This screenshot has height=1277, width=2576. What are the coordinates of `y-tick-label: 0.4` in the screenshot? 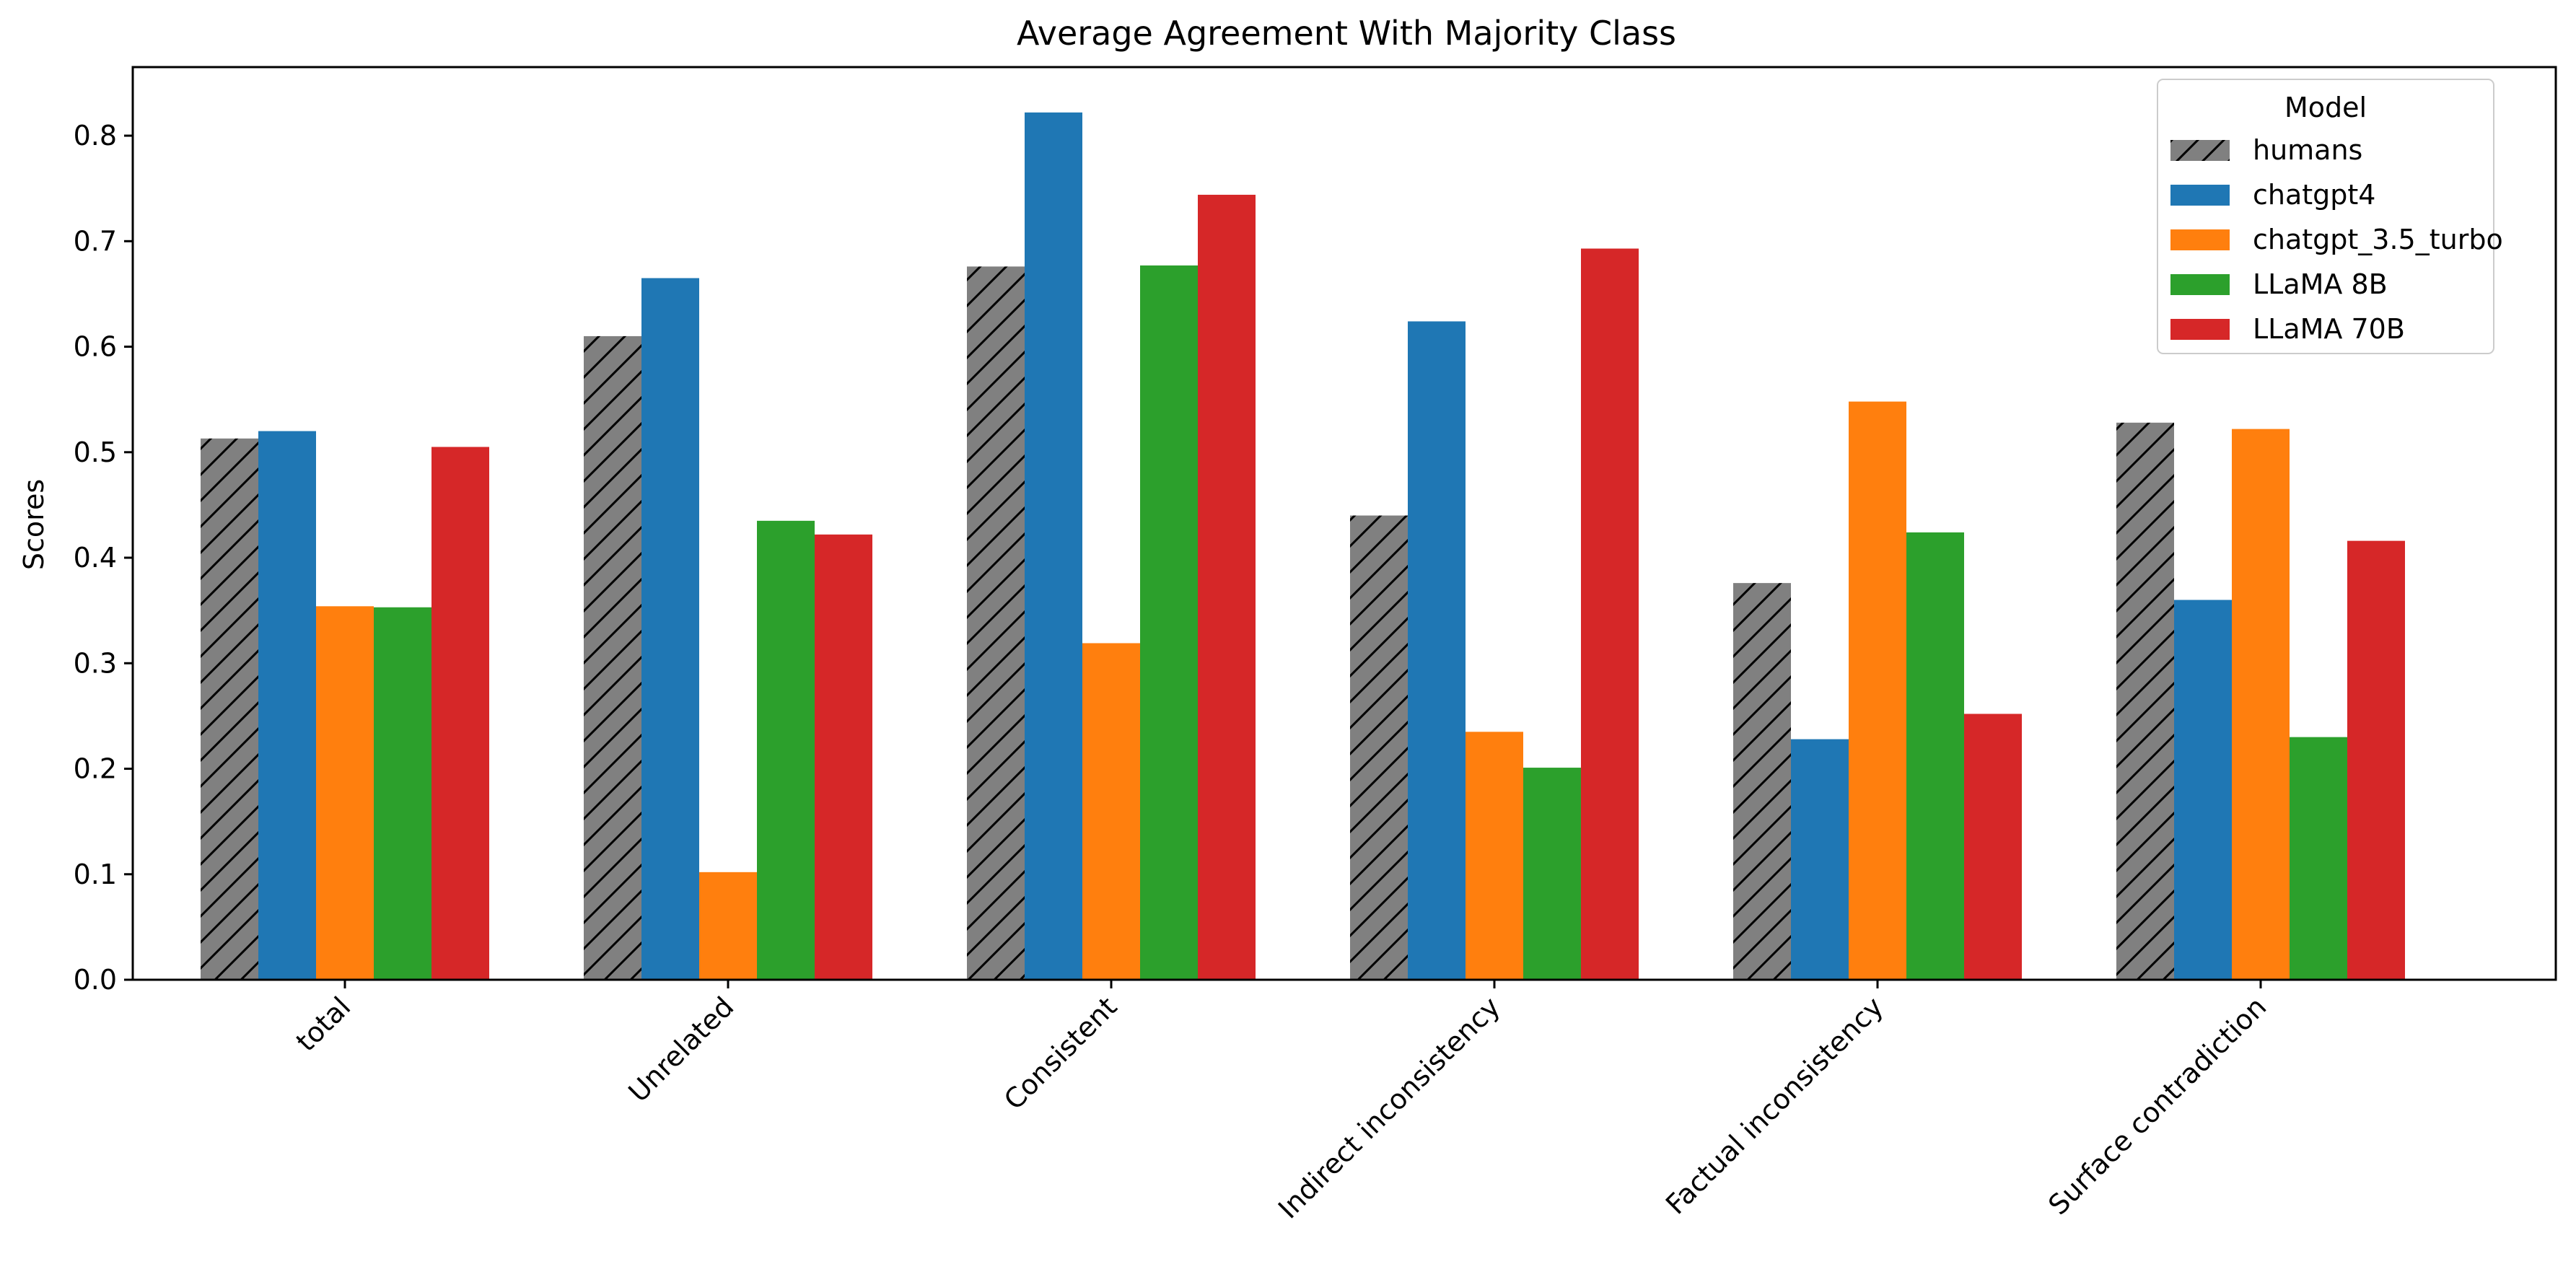 It's located at (95, 558).